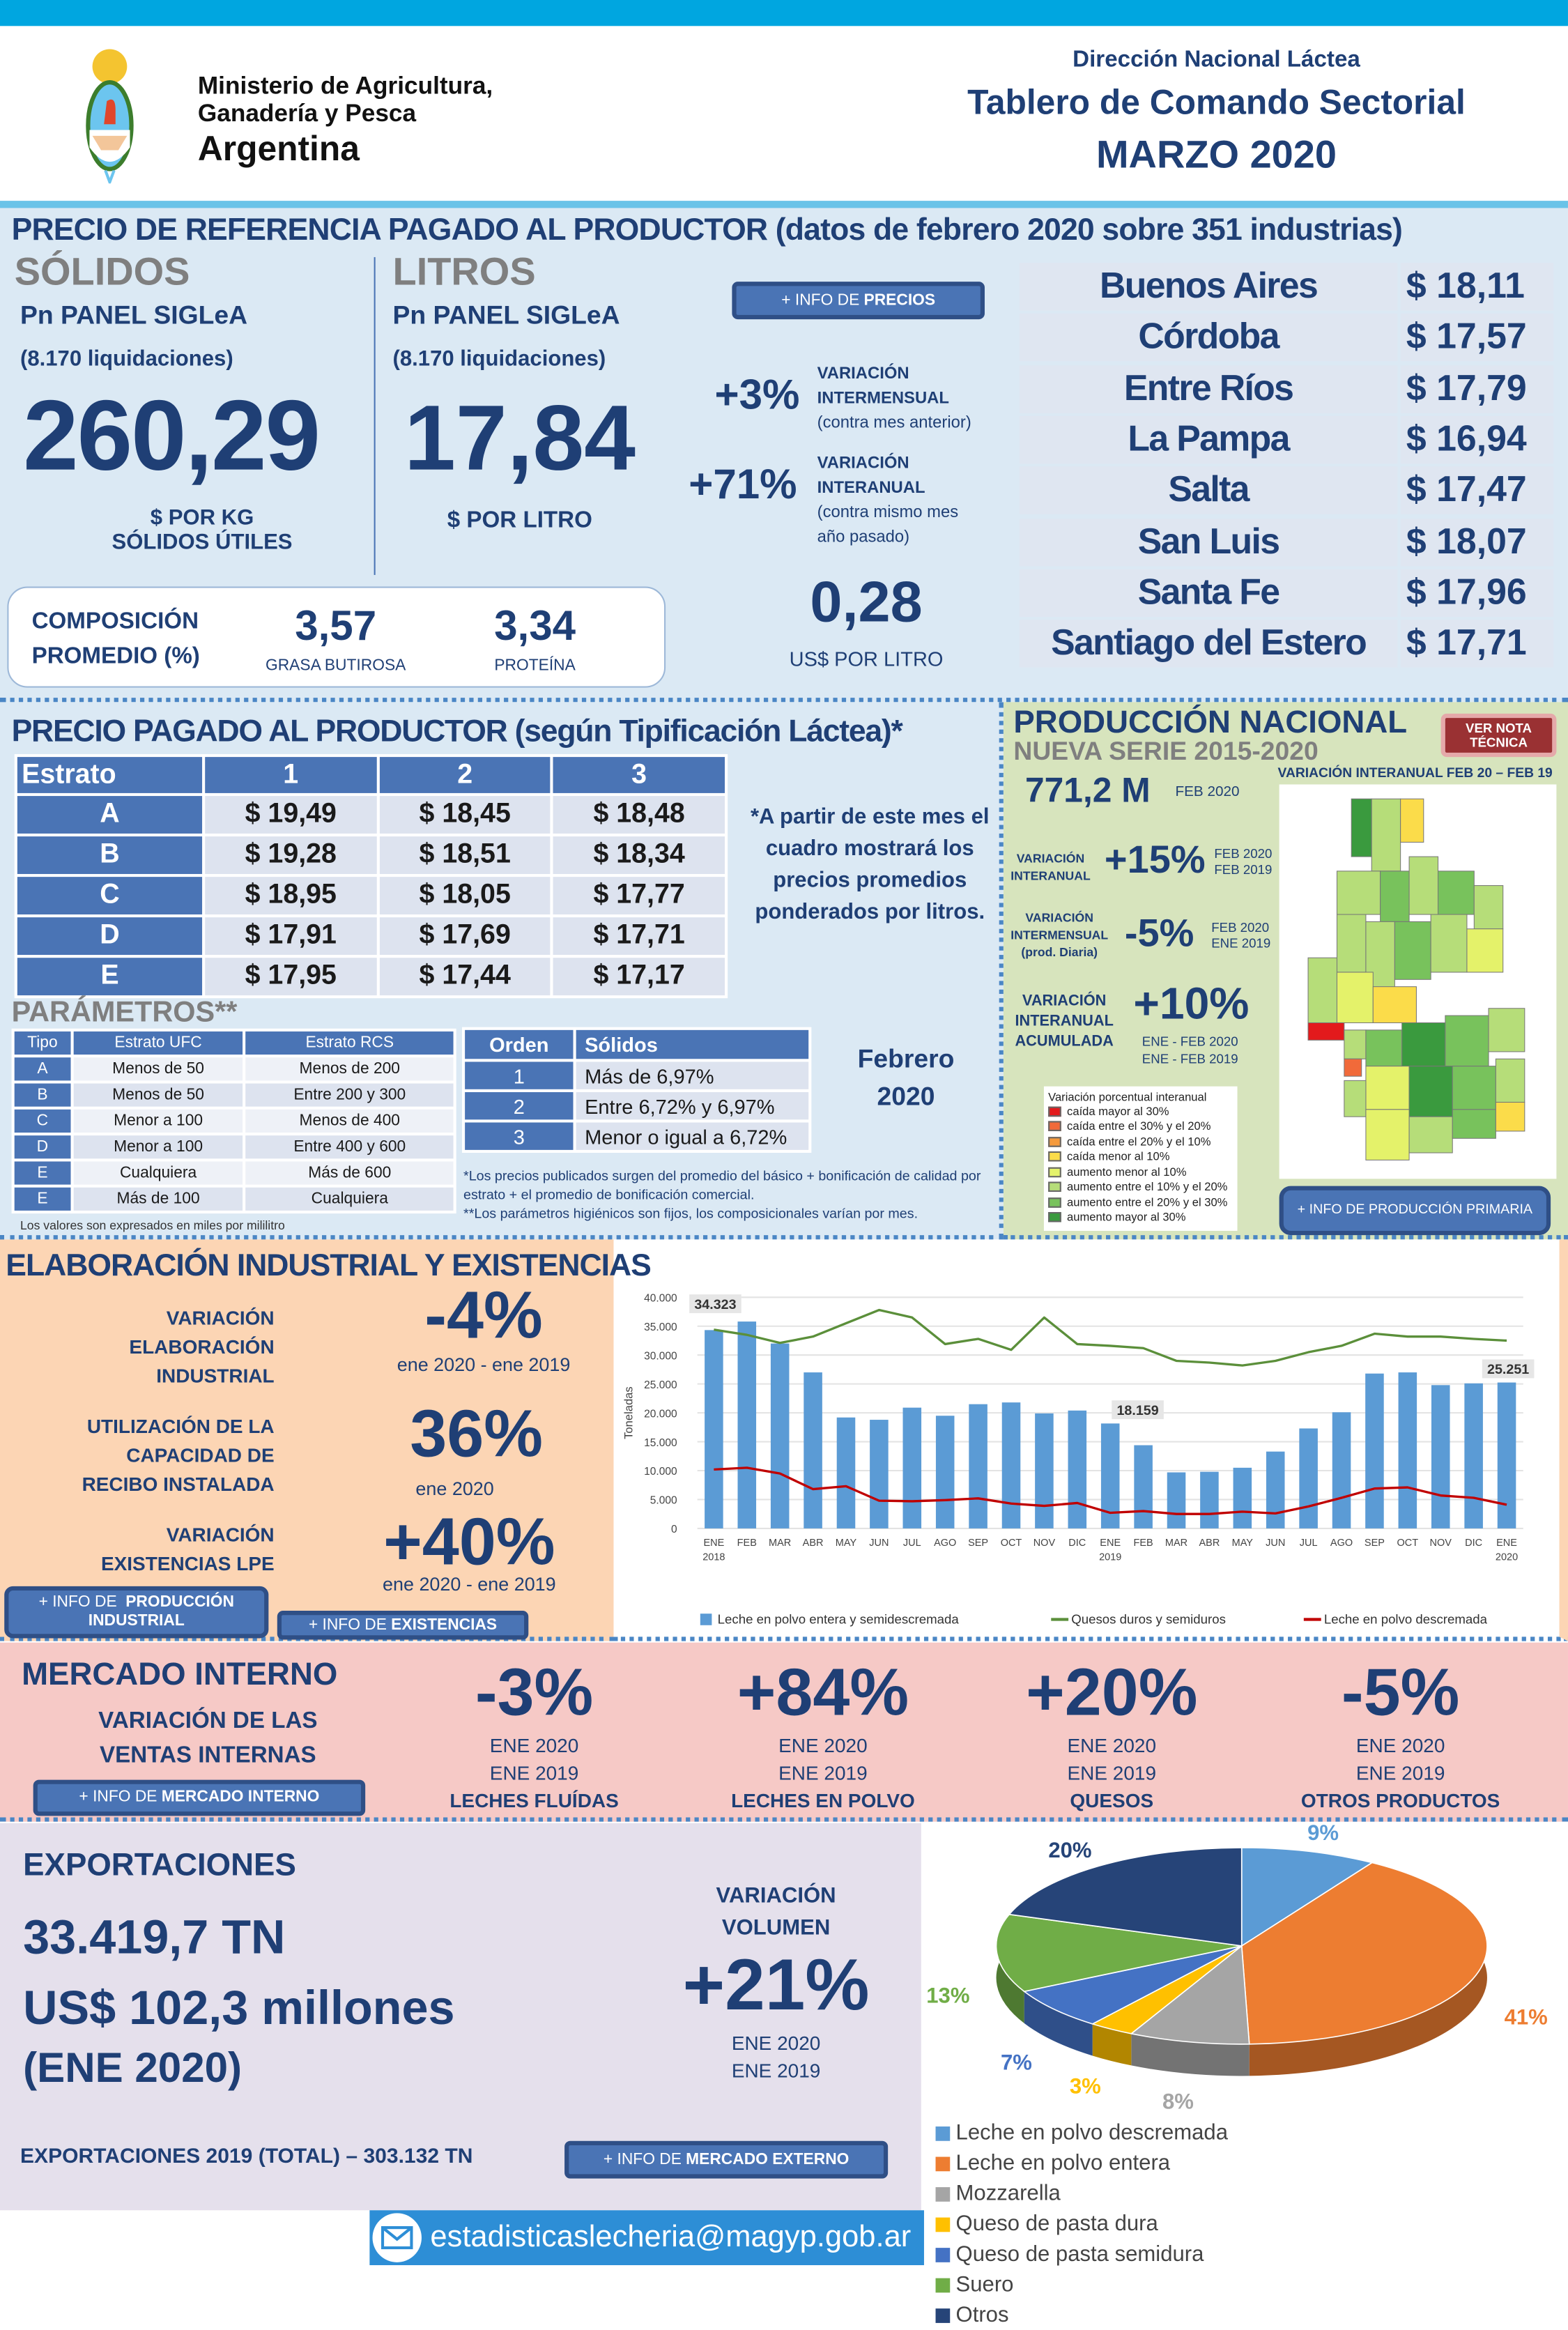 The height and width of the screenshot is (2330, 1568). What do you see at coordinates (1400, 1692) in the screenshot?
I see `mercado-variation: -5%` at bounding box center [1400, 1692].